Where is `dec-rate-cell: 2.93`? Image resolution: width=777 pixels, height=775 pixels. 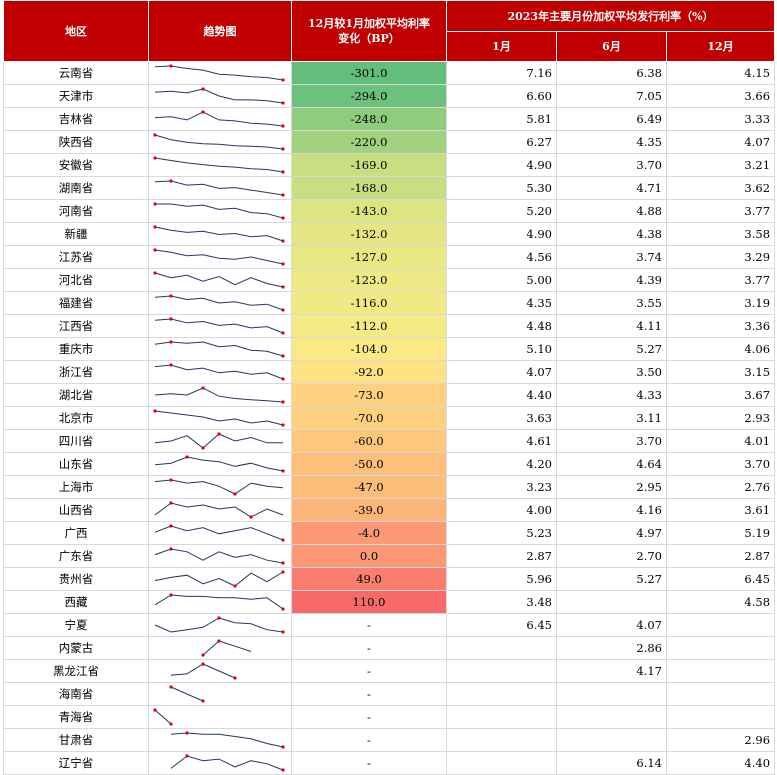 dec-rate-cell: 2.93 is located at coordinates (721, 418).